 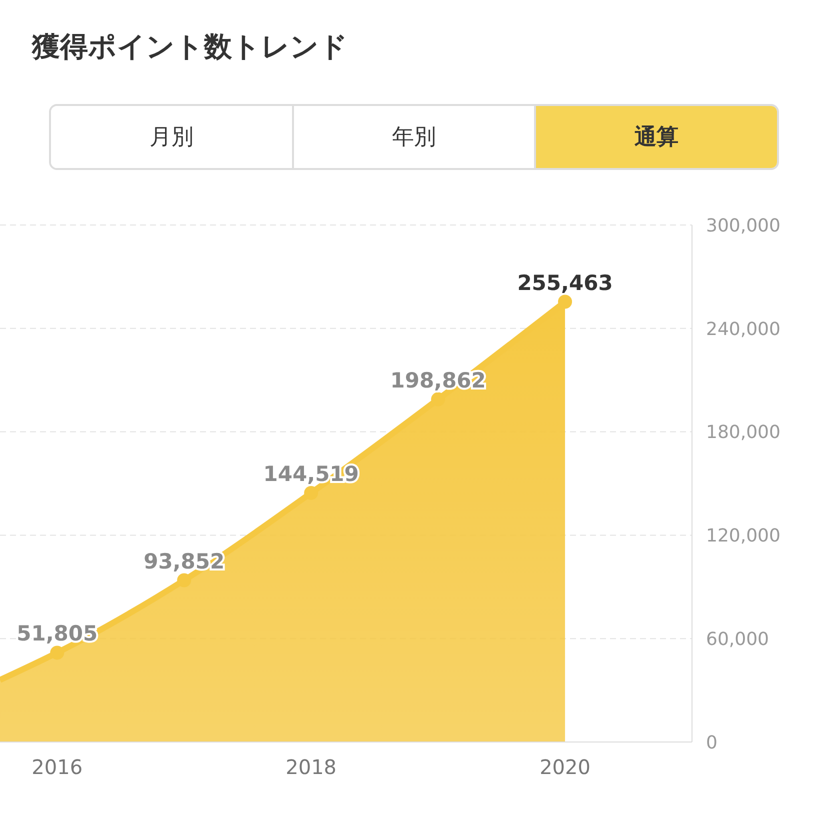 I want to click on y-tick-label: 240,000, so click(x=743, y=329).